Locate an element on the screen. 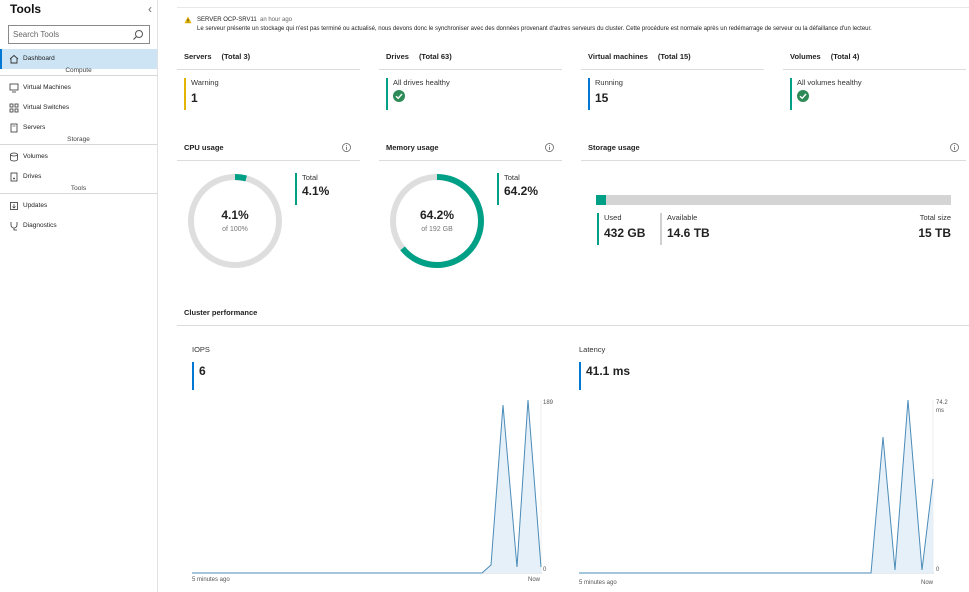 The height and width of the screenshot is (592, 969). section-storage: Storage is located at coordinates (78, 140).